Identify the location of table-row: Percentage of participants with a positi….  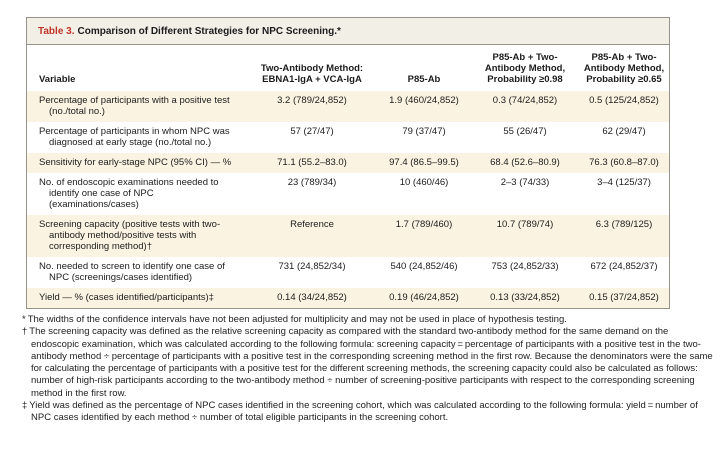
(348, 106).